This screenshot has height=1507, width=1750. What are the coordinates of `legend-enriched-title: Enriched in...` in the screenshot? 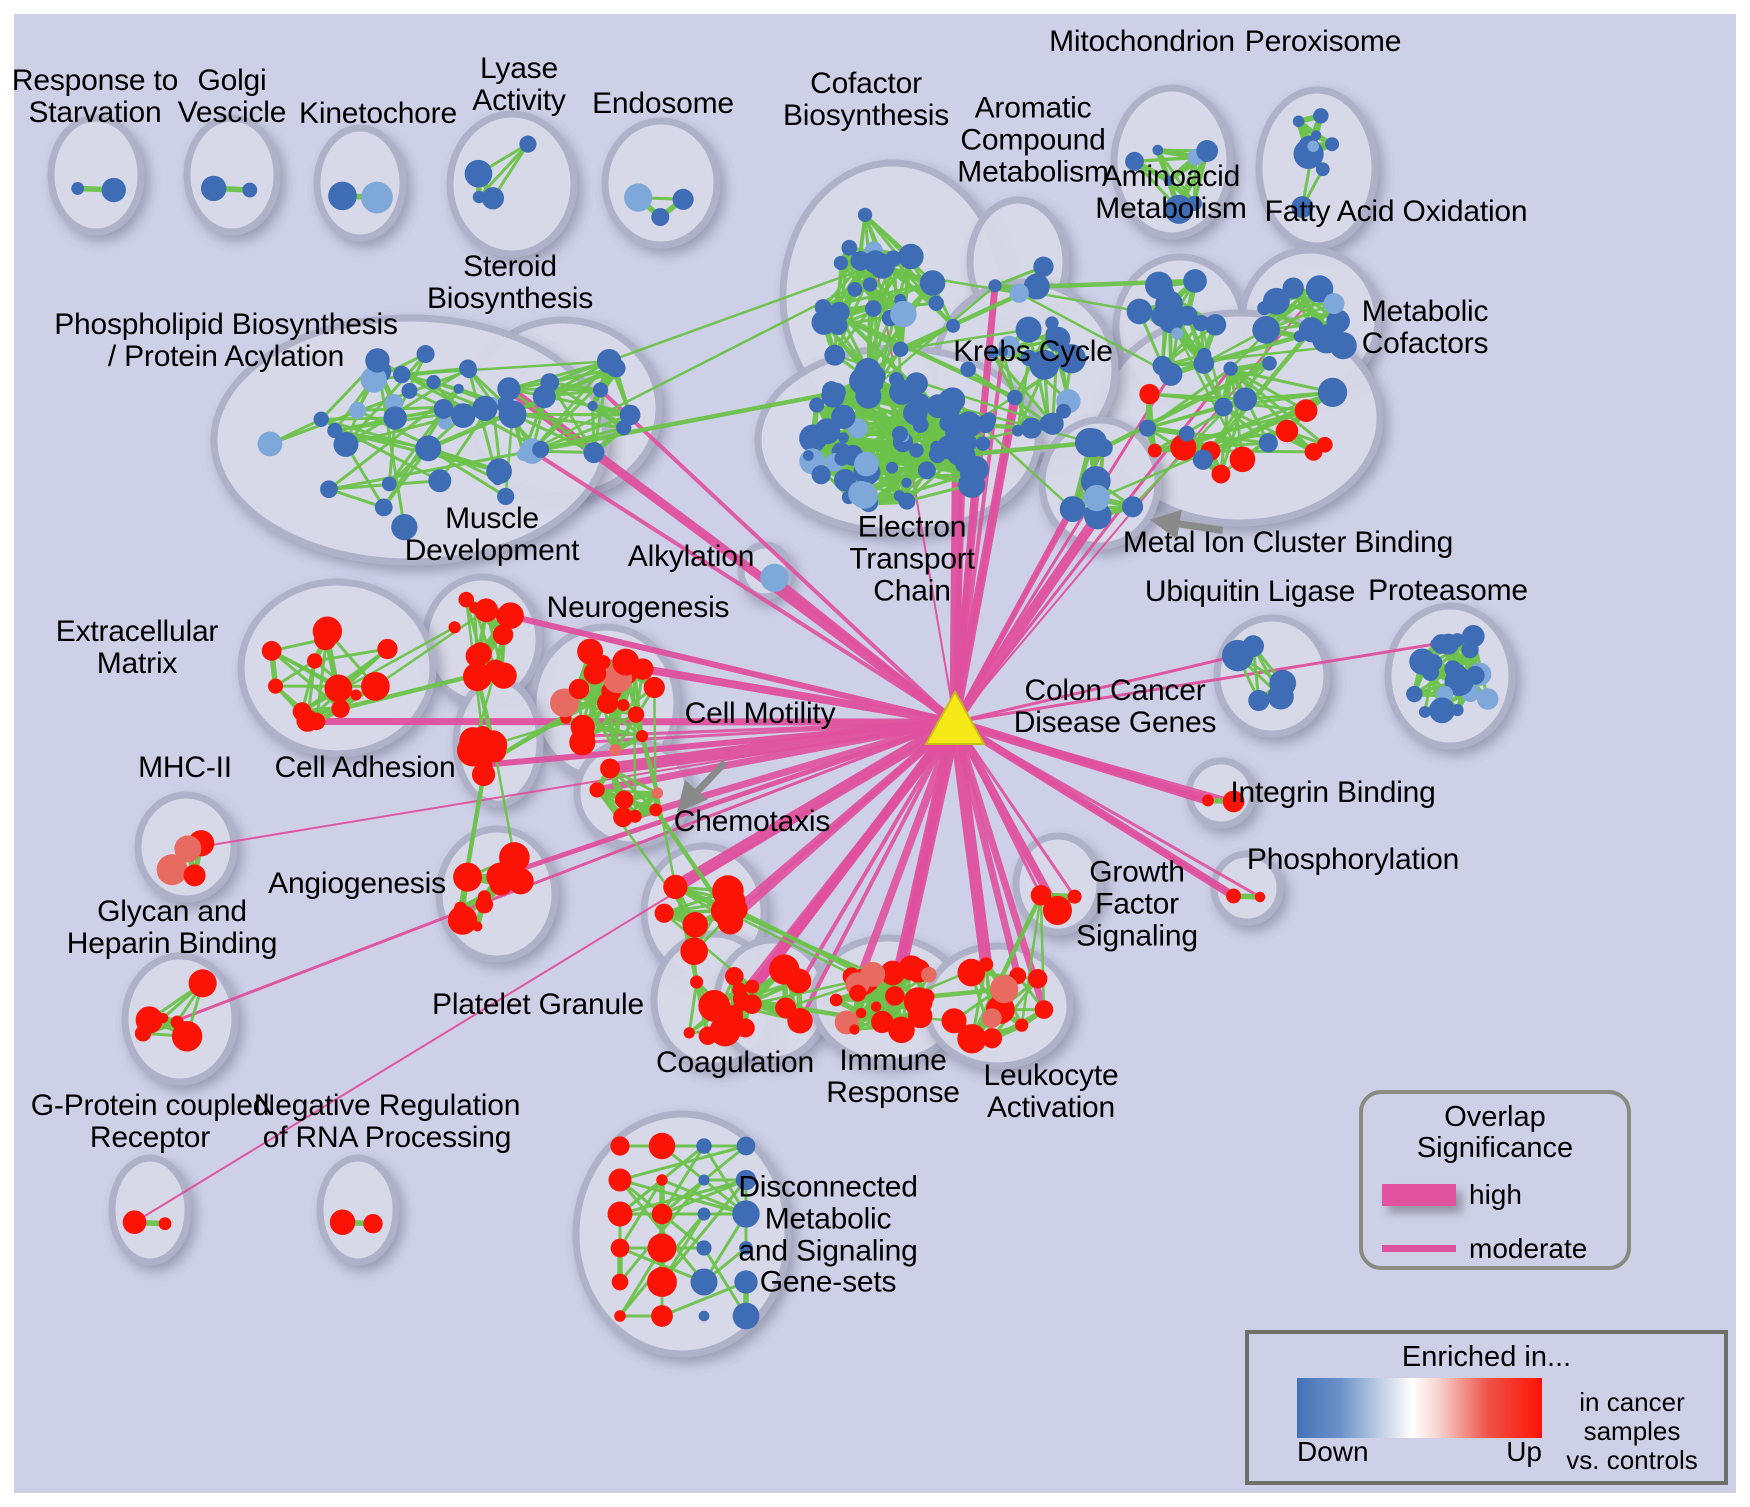 It's located at (1486, 1357).